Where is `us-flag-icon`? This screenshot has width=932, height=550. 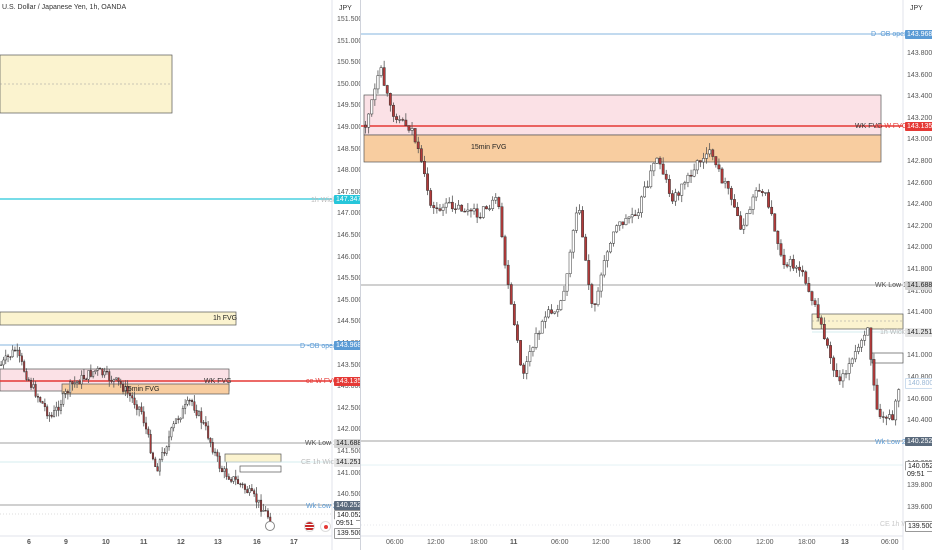
us-flag-icon is located at coordinates (309, 526).